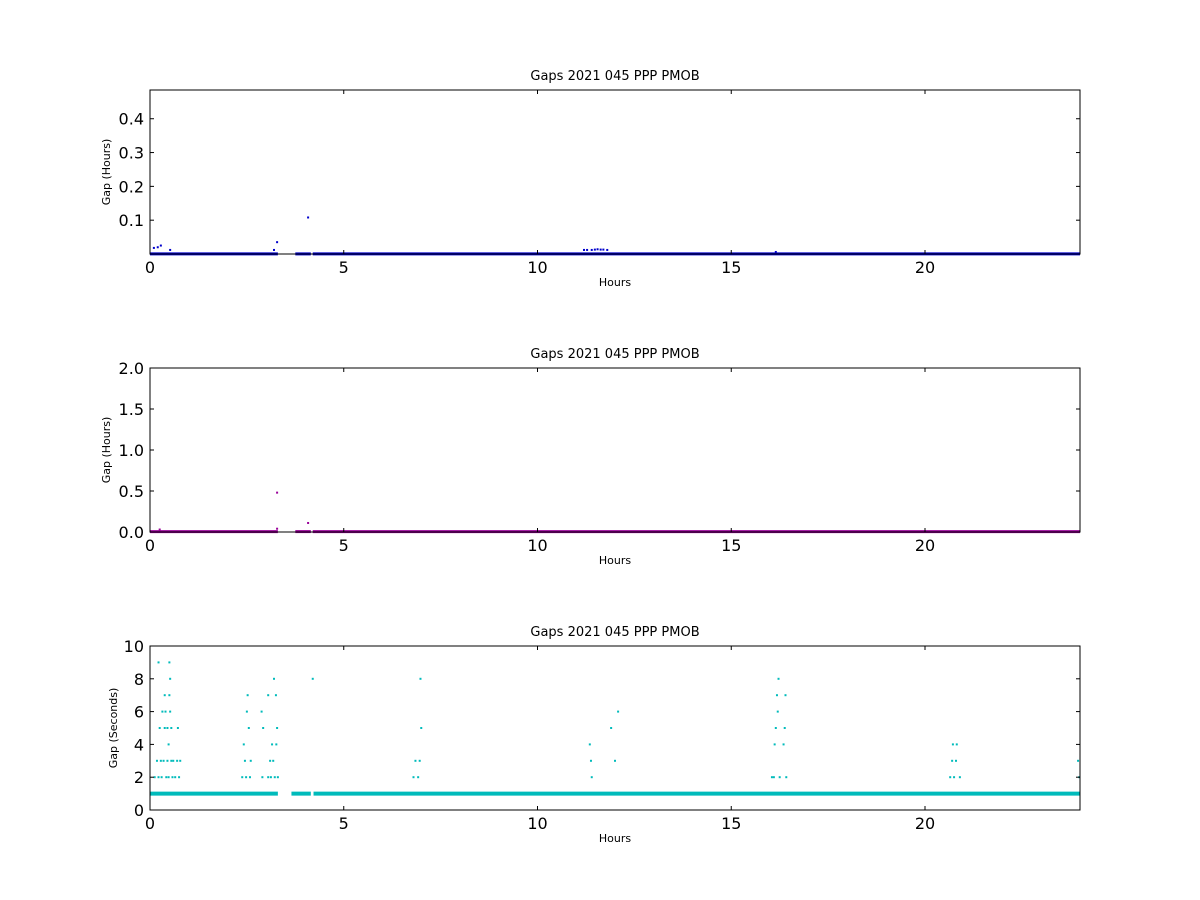  Describe the element at coordinates (131, 368) in the screenshot. I see `y-tick-label: 2.0` at that location.